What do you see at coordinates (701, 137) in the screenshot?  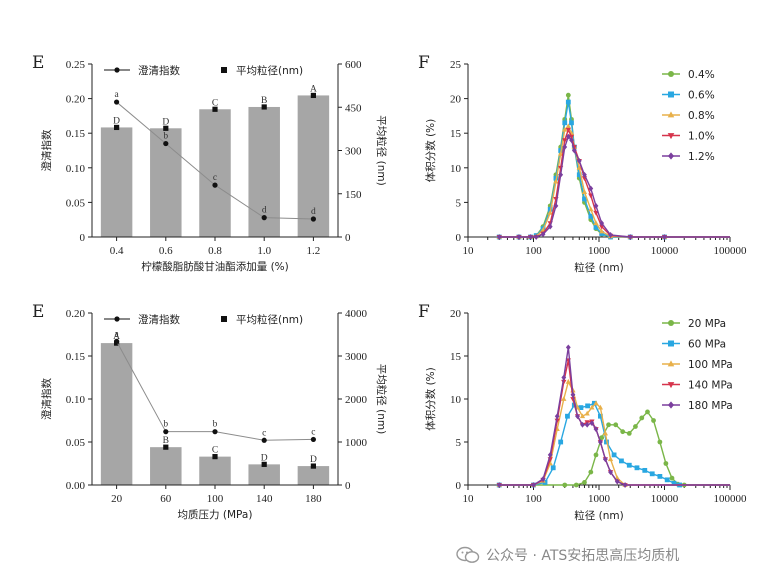 I see `legend-label: 1.0%` at bounding box center [701, 137].